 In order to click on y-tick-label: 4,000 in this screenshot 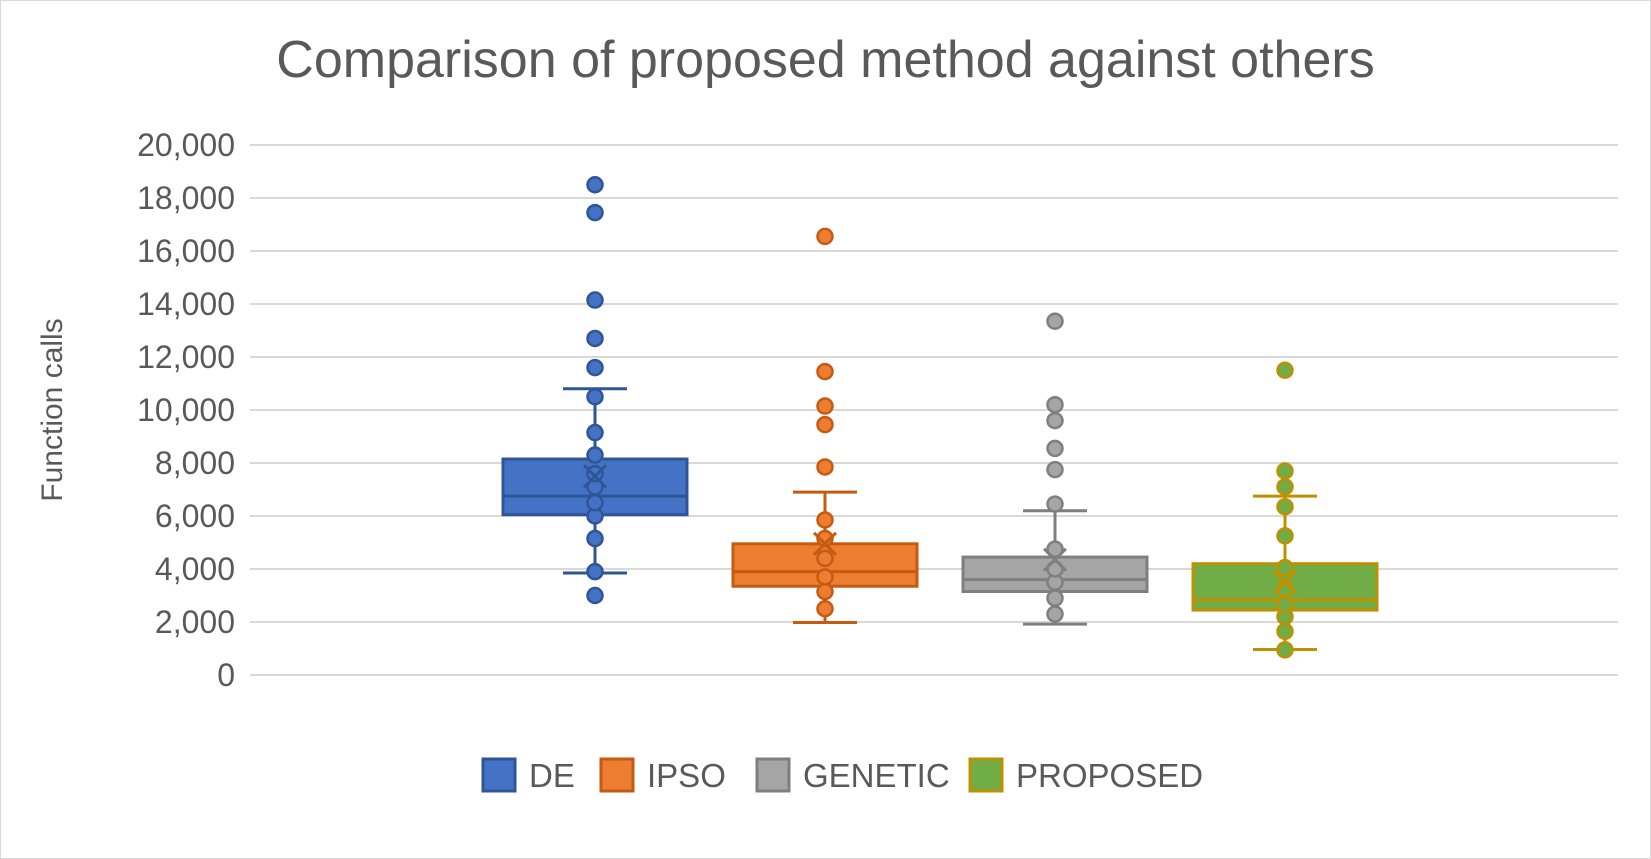, I will do `click(195, 569)`.